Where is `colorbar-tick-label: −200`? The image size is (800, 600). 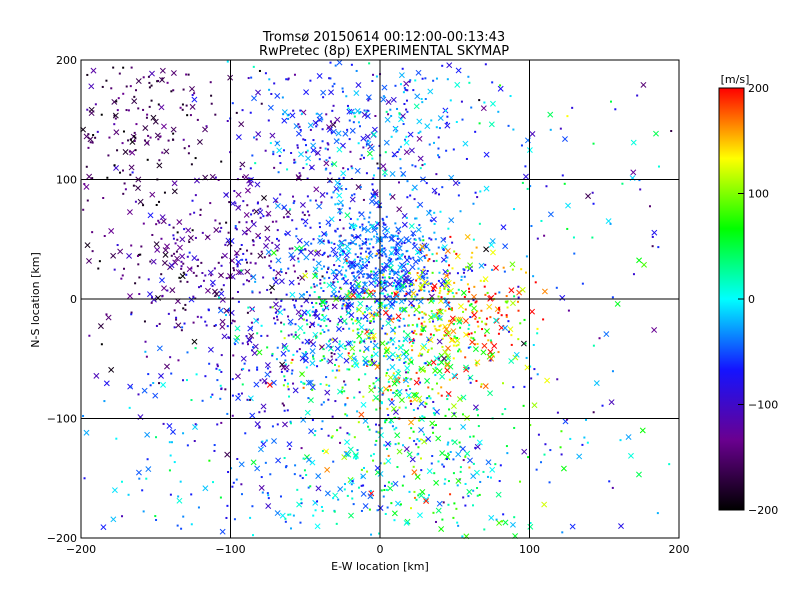 colorbar-tick-label: −200 is located at coordinates (763, 510).